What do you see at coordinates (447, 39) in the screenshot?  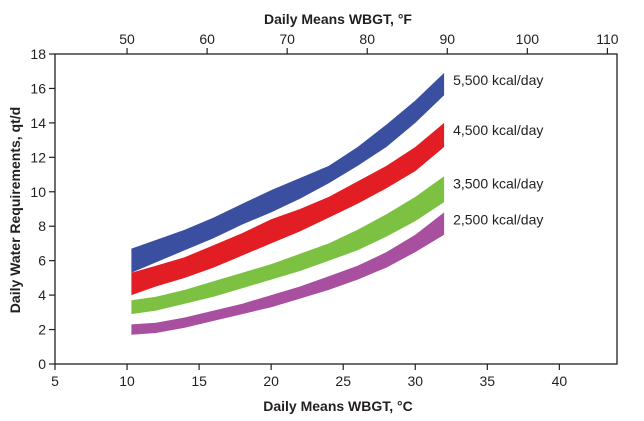 I see `x-tick-label-top: 90` at bounding box center [447, 39].